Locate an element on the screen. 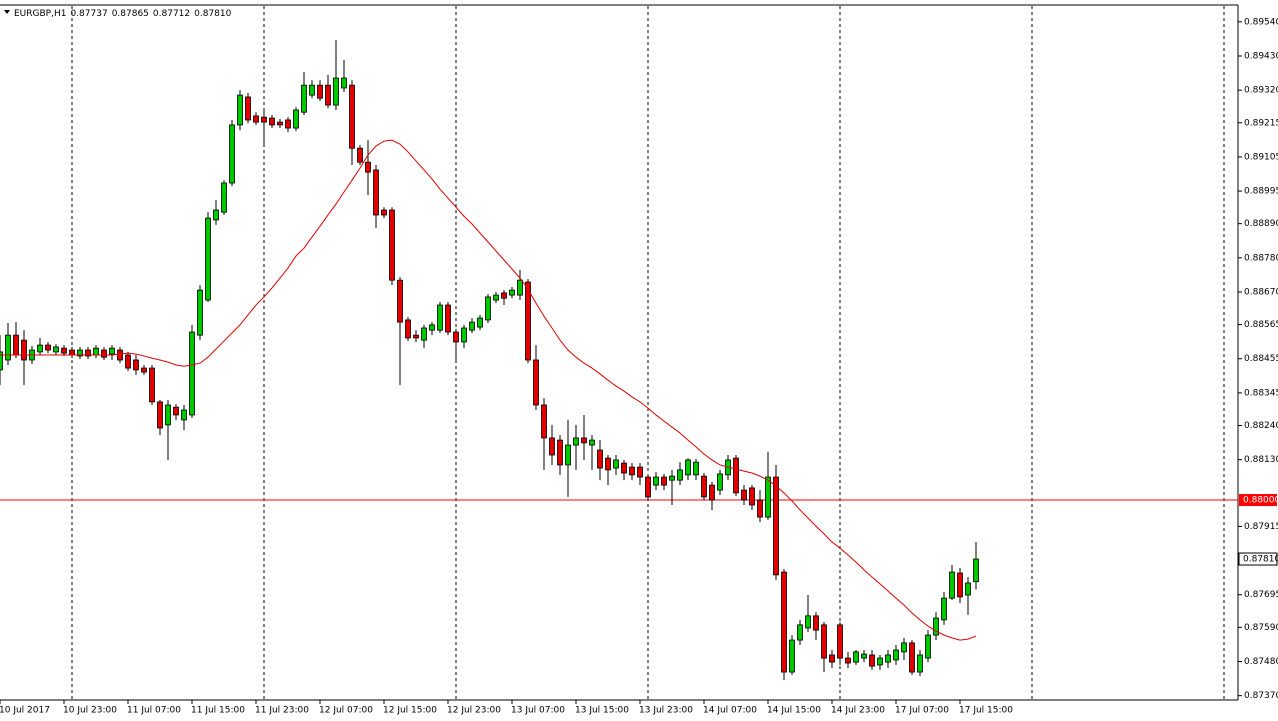 Image resolution: width=1278 pixels, height=721 pixels. y-tick-label: 0.88995 is located at coordinates (1261, 192).